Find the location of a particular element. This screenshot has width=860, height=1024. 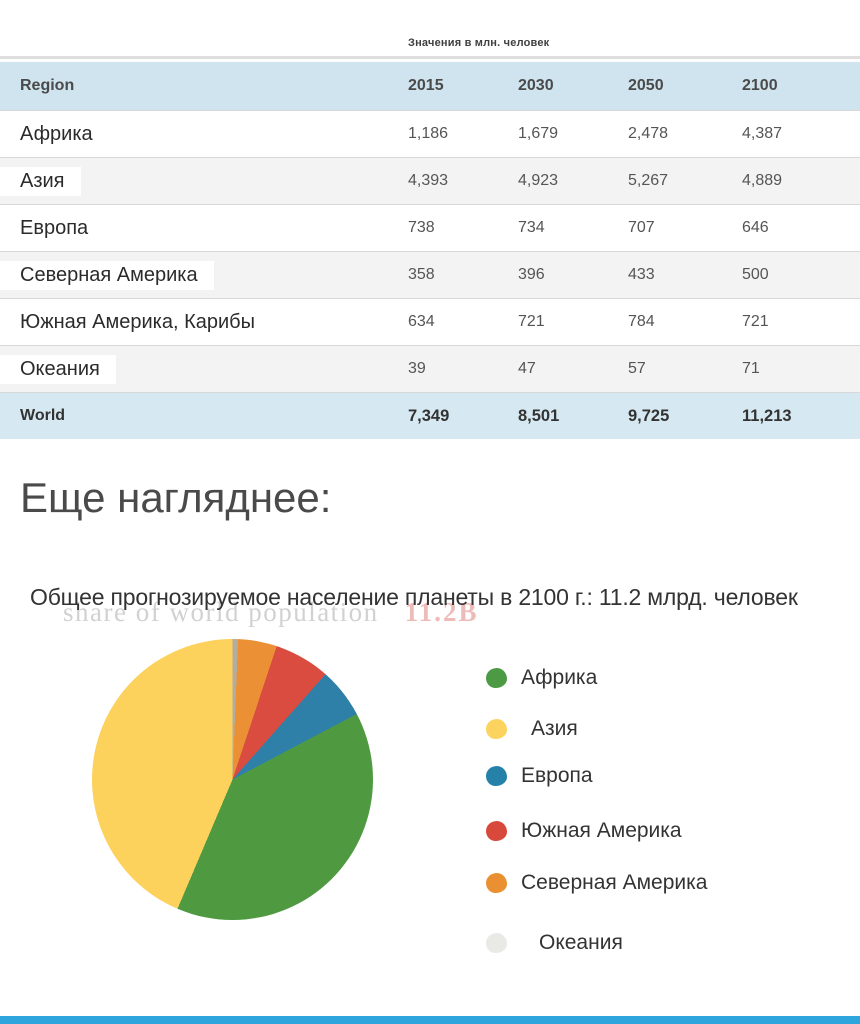

legend-item: Северная Америка is located at coordinates (596, 883).